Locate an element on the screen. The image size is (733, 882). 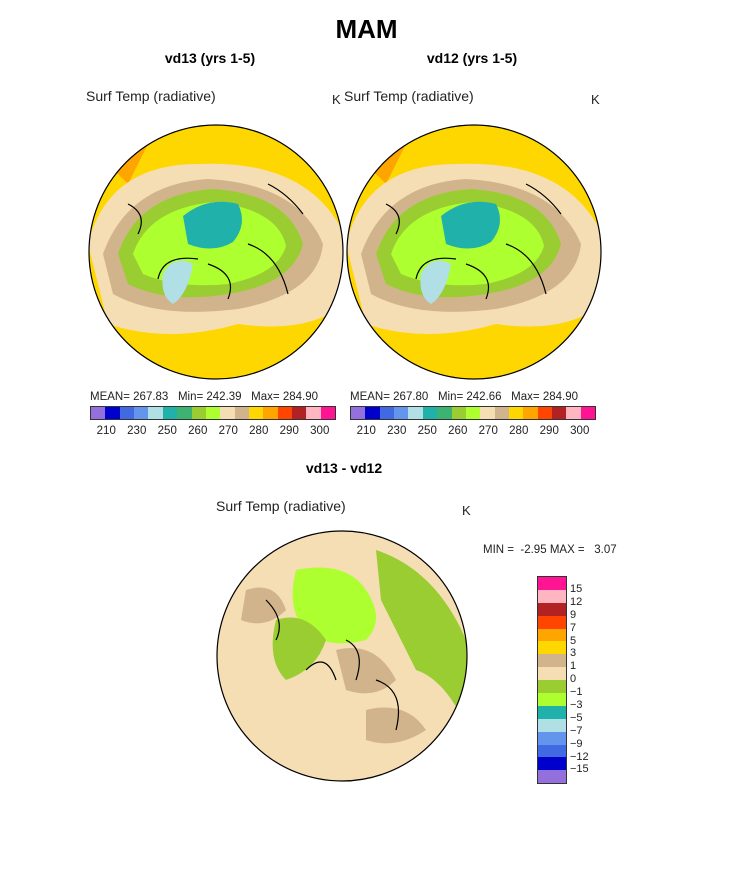
stats-vd12: MEAN= 267.80 Min= 242.66 Max= 284.90 is located at coordinates (464, 397).